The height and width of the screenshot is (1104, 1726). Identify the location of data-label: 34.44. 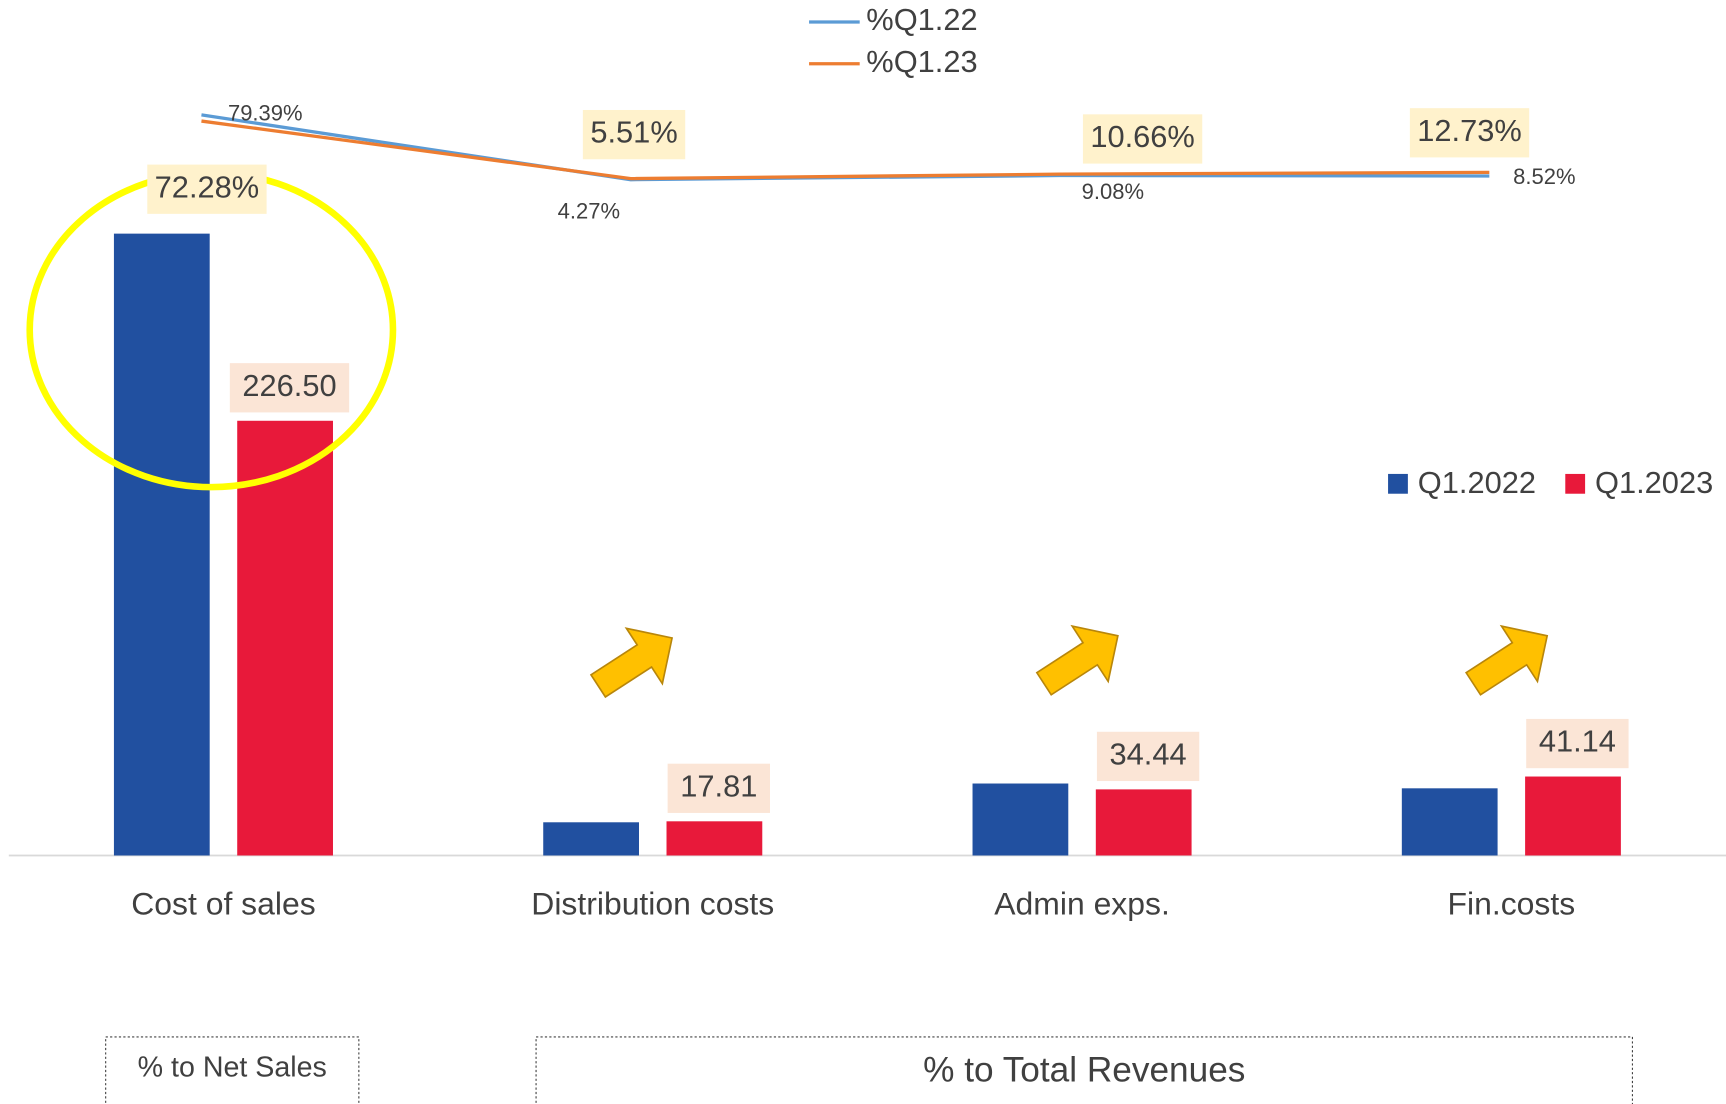
(1148, 754).